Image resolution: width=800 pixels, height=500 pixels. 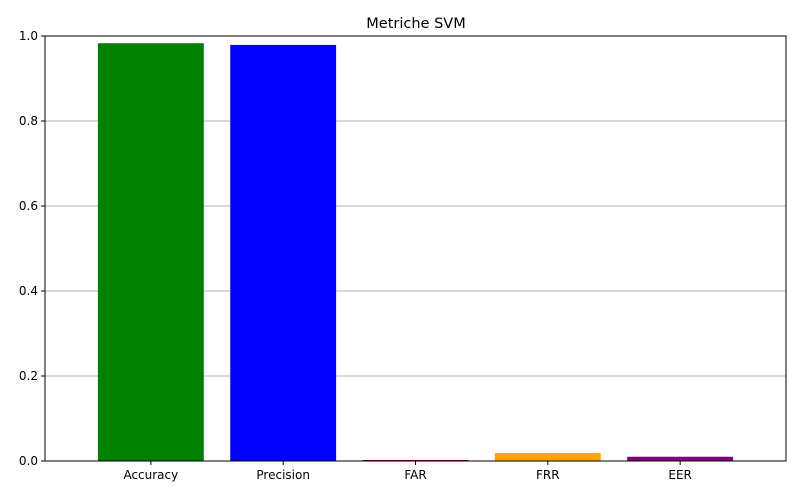 What do you see at coordinates (28, 36) in the screenshot?
I see `y-tick-label: 1.0` at bounding box center [28, 36].